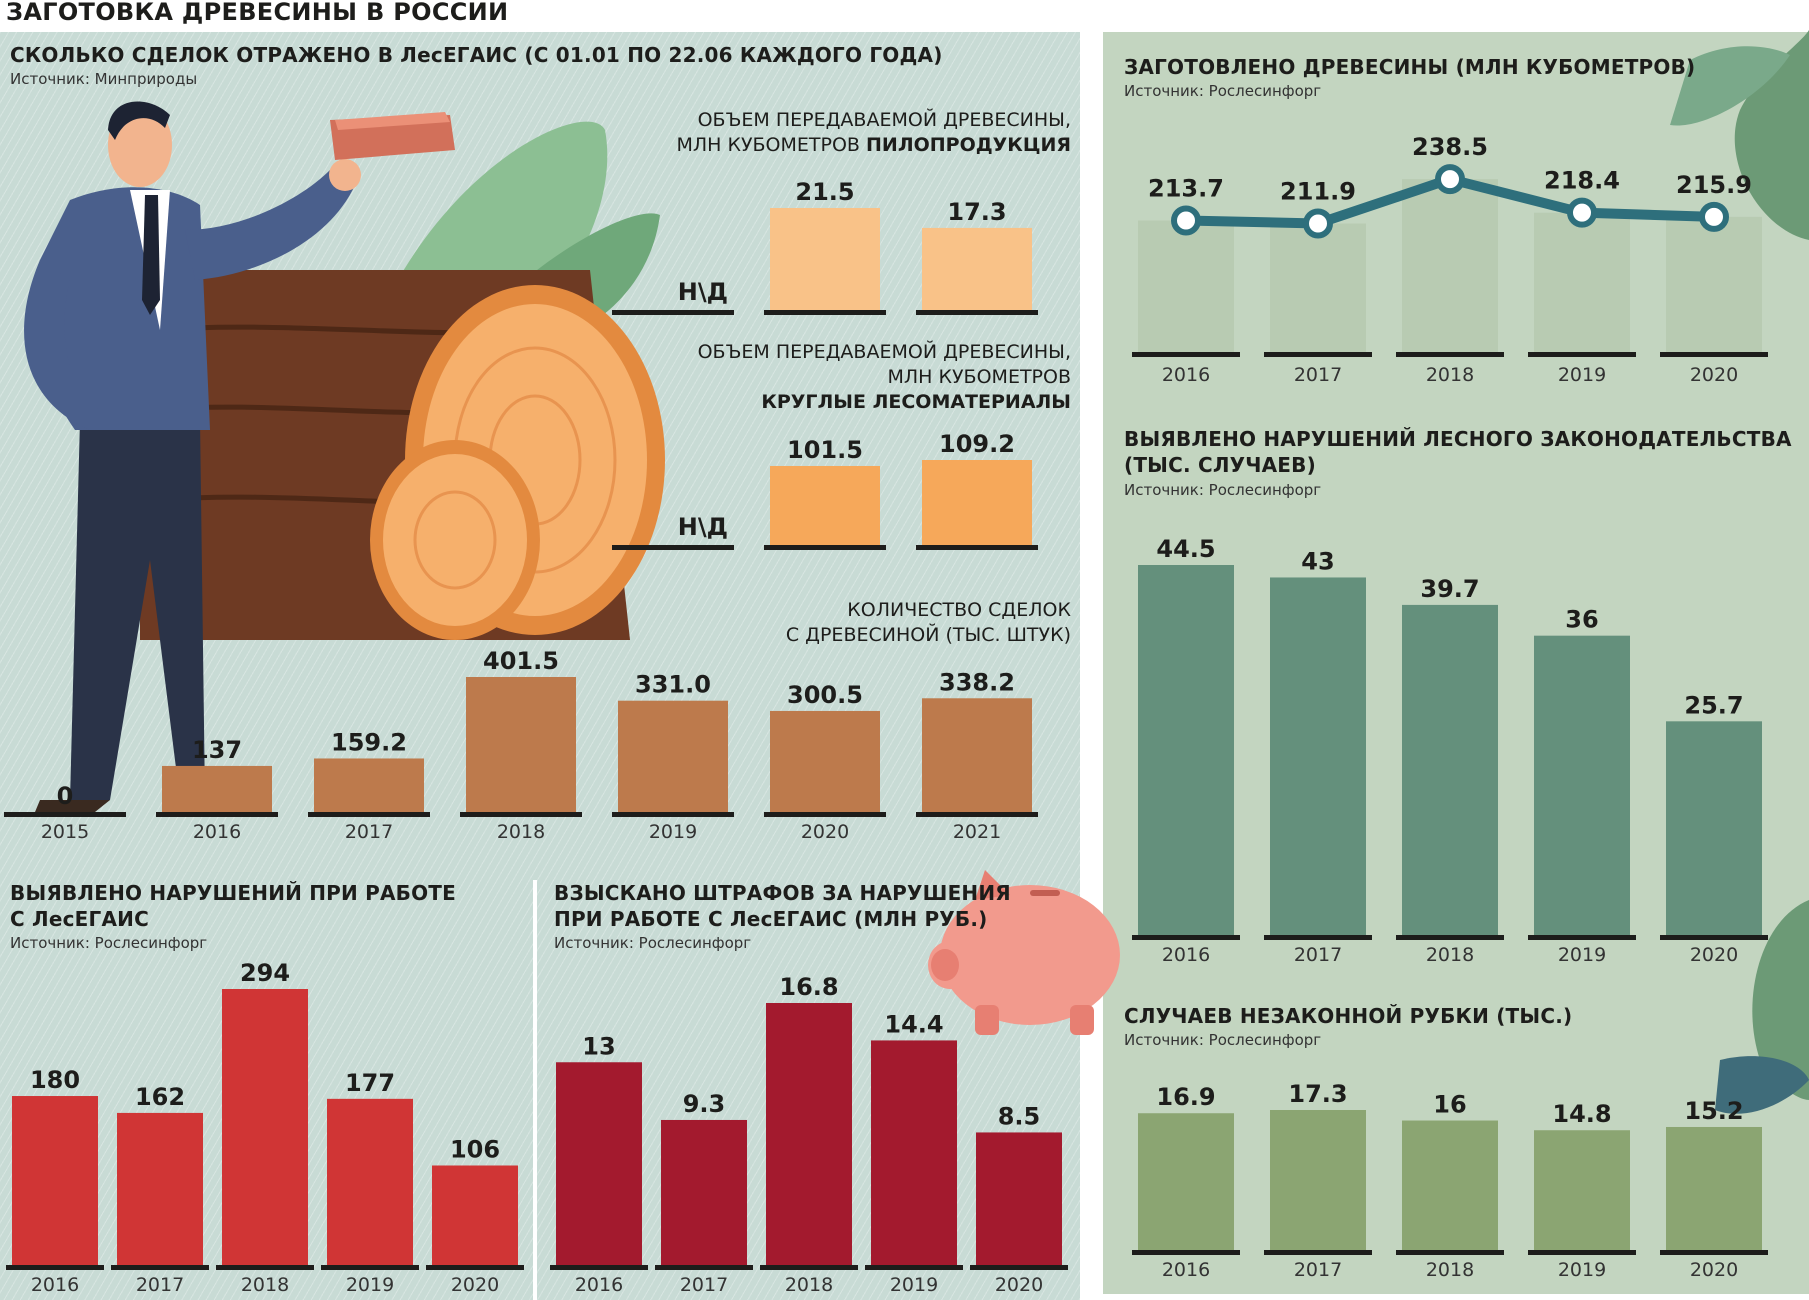 The height and width of the screenshot is (1300, 1809). Describe the element at coordinates (369, 742) in the screenshot. I see `deals-value-label: 159.2` at that location.